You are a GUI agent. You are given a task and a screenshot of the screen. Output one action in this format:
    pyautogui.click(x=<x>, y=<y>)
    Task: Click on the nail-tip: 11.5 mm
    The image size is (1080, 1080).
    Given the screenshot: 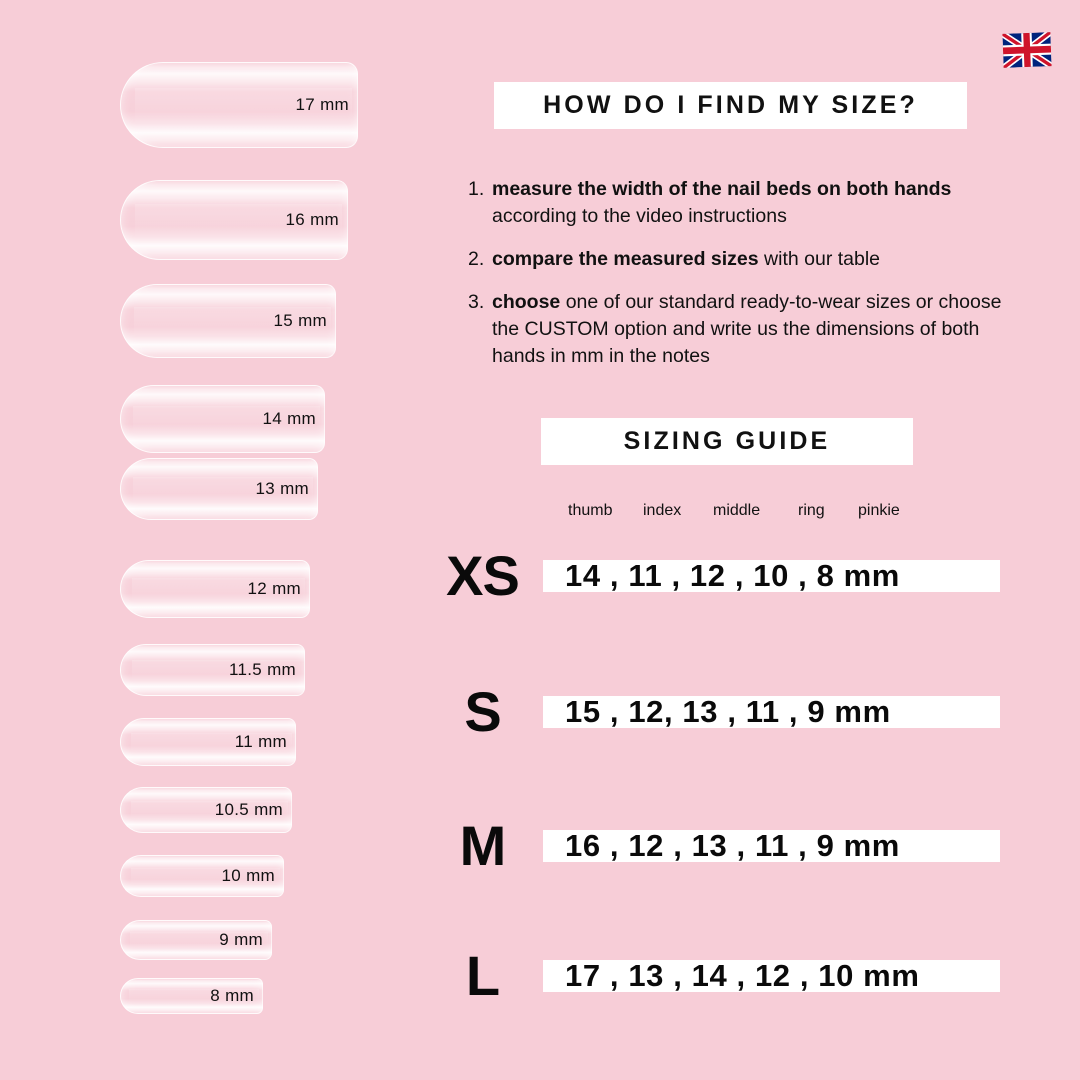 What is the action you would take?
    pyautogui.click(x=212, y=670)
    